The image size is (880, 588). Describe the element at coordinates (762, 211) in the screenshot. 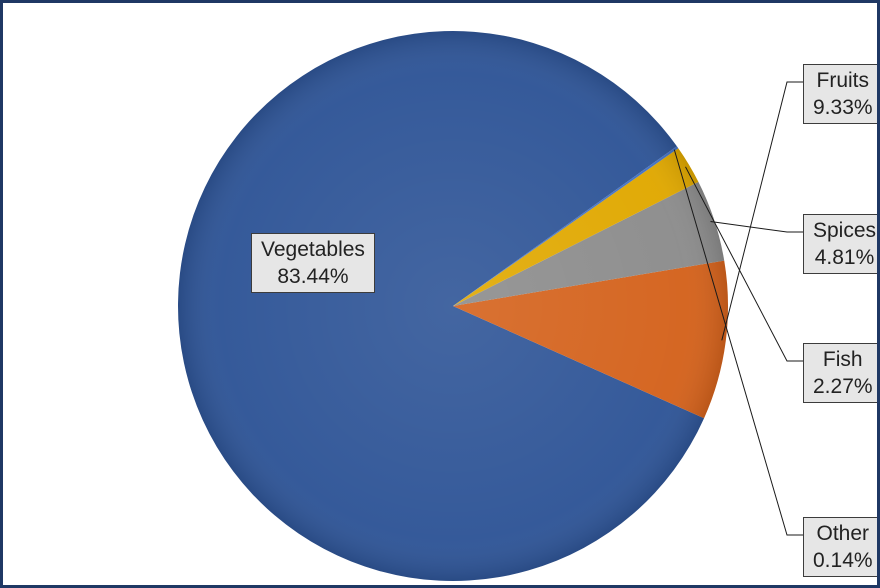

I see `leader-line-fruits` at that location.